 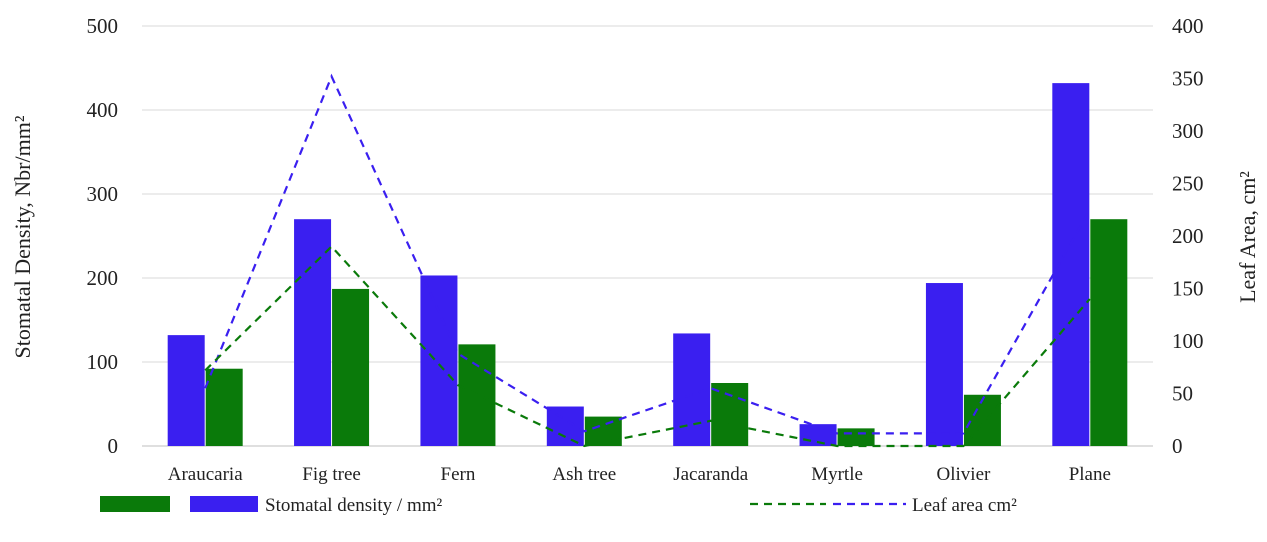 What do you see at coordinates (103, 194) in the screenshot?
I see `left-tick-label: 300` at bounding box center [103, 194].